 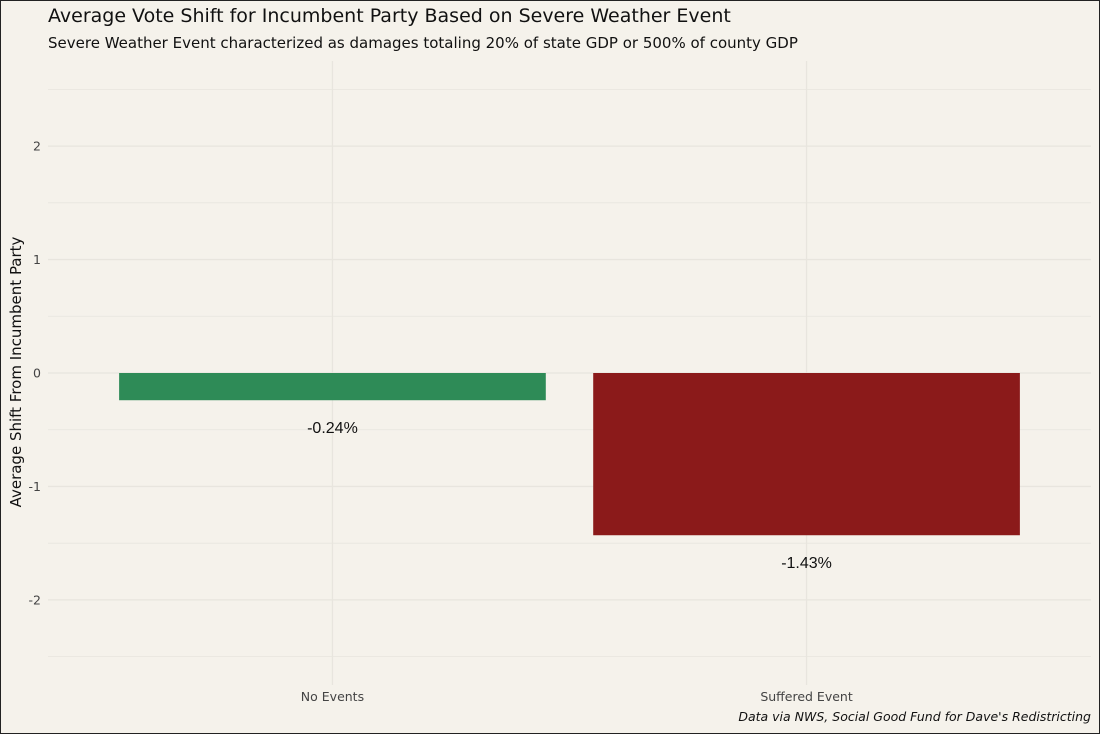 I want to click on y-axis-label: Average Shift From Incumbent Party, so click(x=16, y=371).